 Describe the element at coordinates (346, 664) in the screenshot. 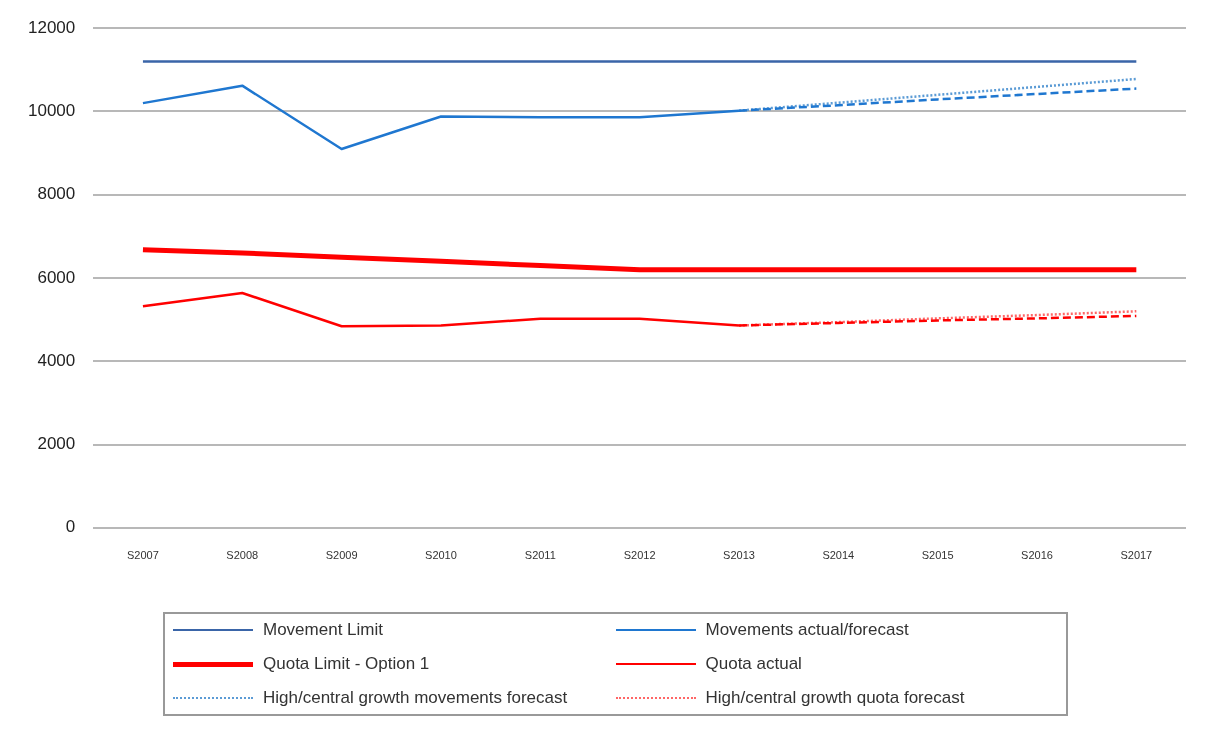

I see `legend-label: Quota Limit - Option 1` at that location.